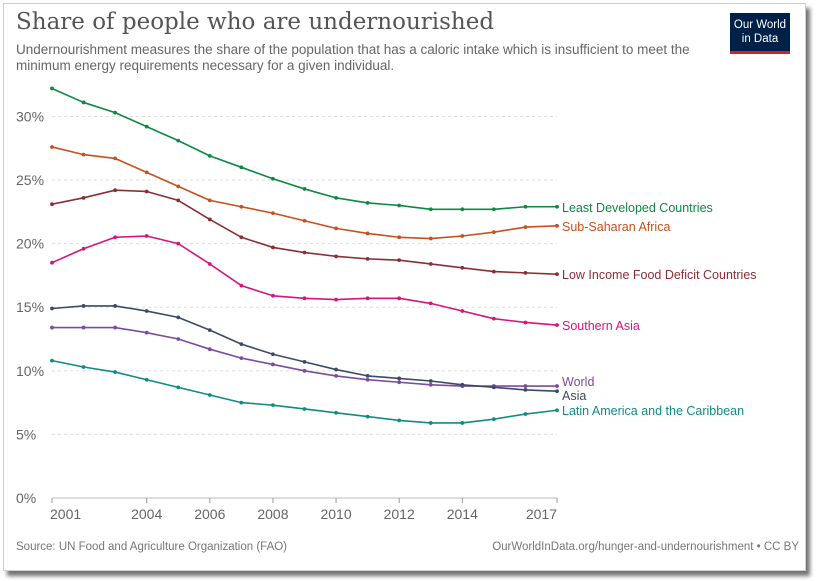  I want to click on series-label-southern-asia: Southern Asia, so click(601, 326).